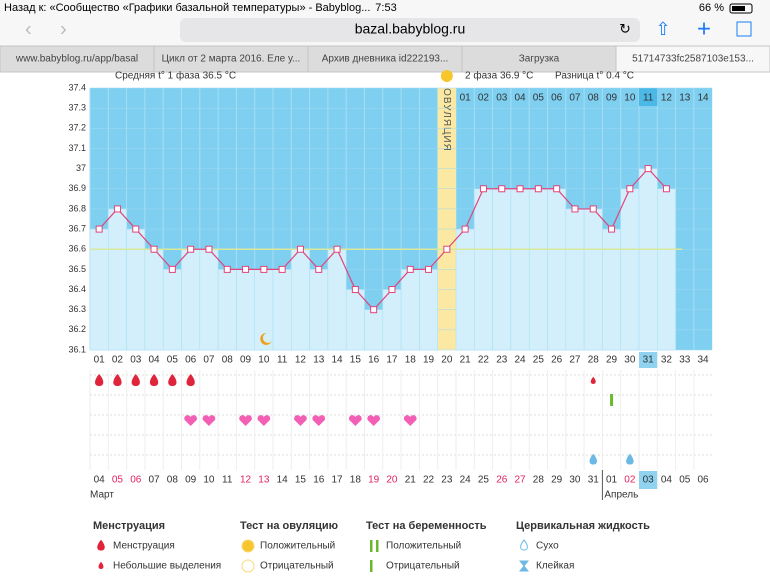 This screenshot has width=770, height=578. I want to click on date-label: 05, so click(118, 480).